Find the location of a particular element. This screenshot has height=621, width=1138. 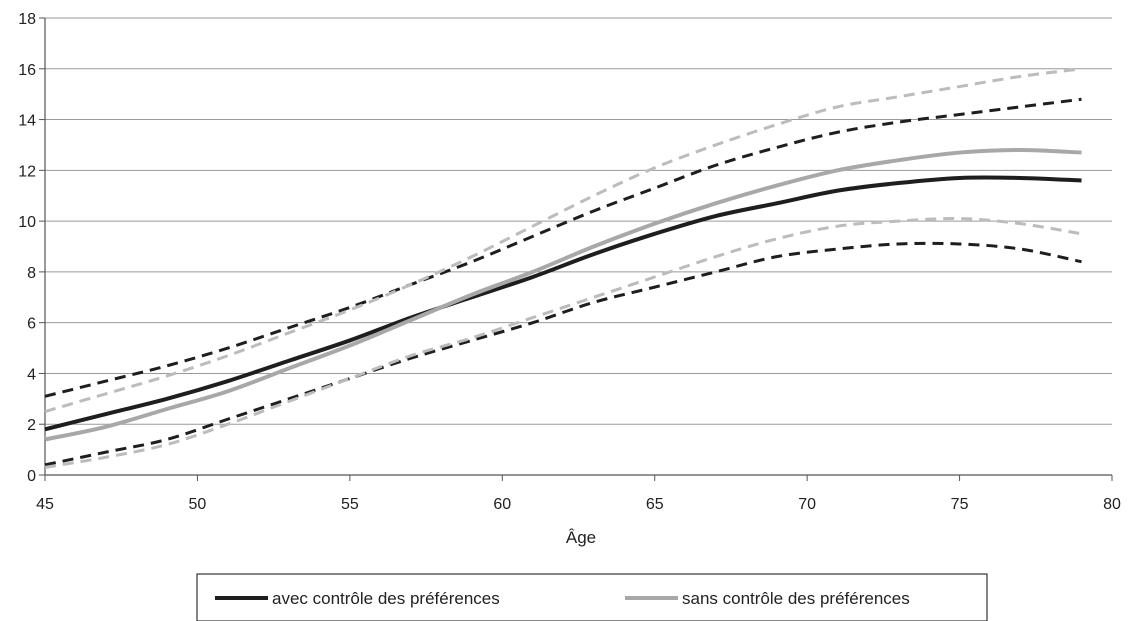

y-tick-label: 4 is located at coordinates (31, 374).